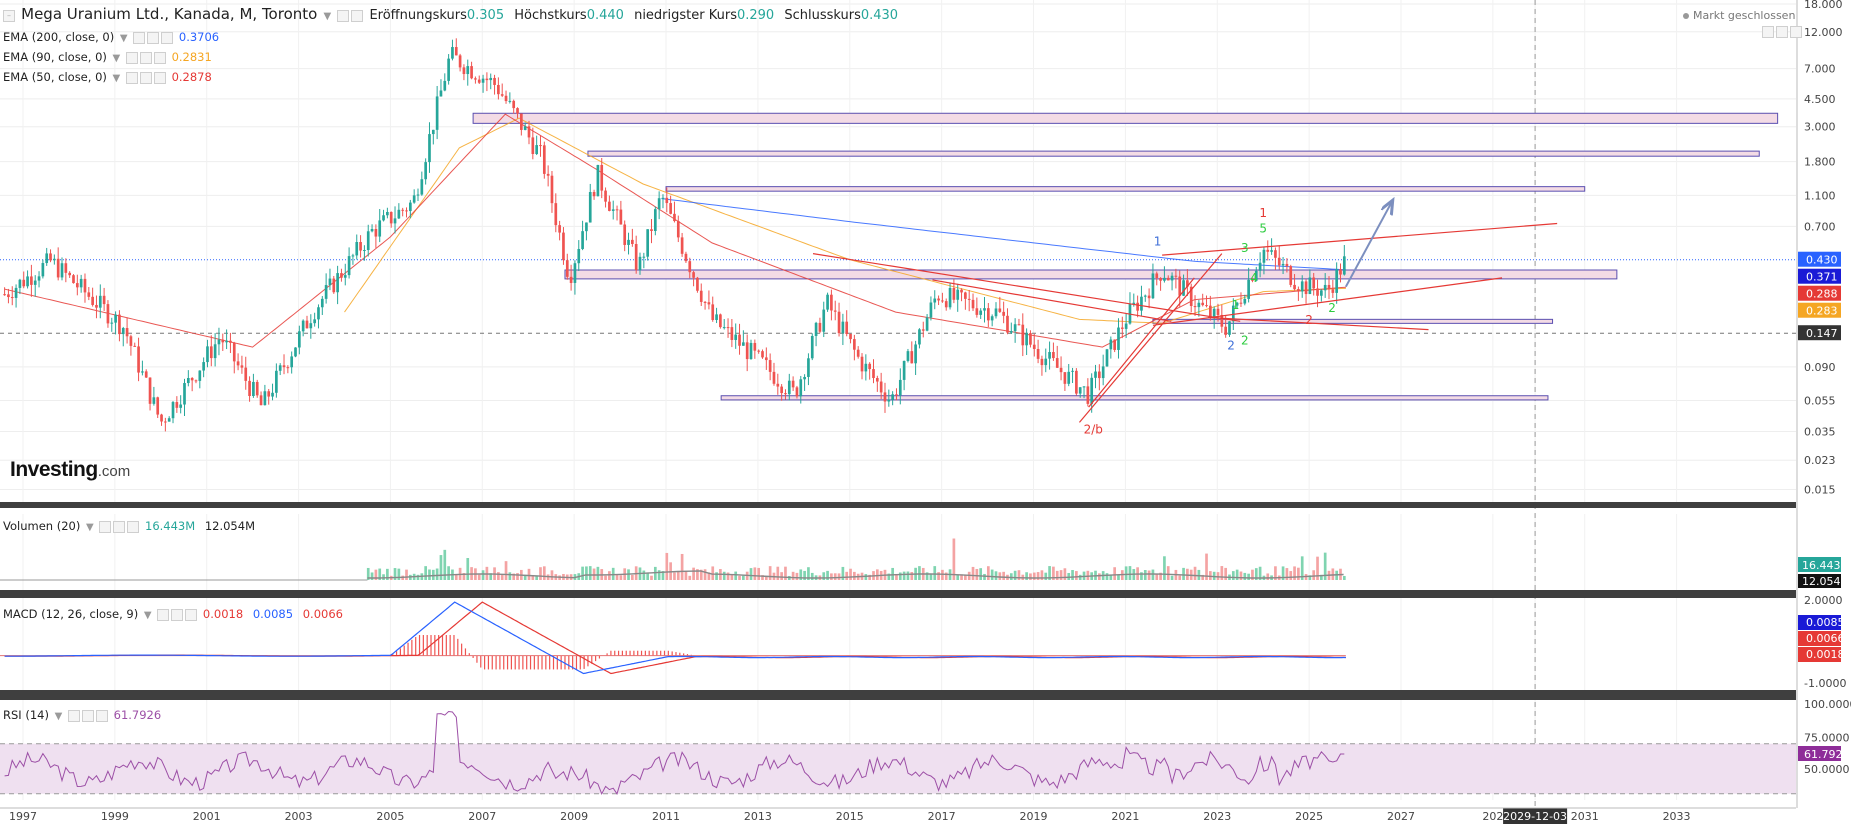  I want to click on ema200-legend: EMA (200, close, 0) ▼ 0.3706, so click(111, 38).